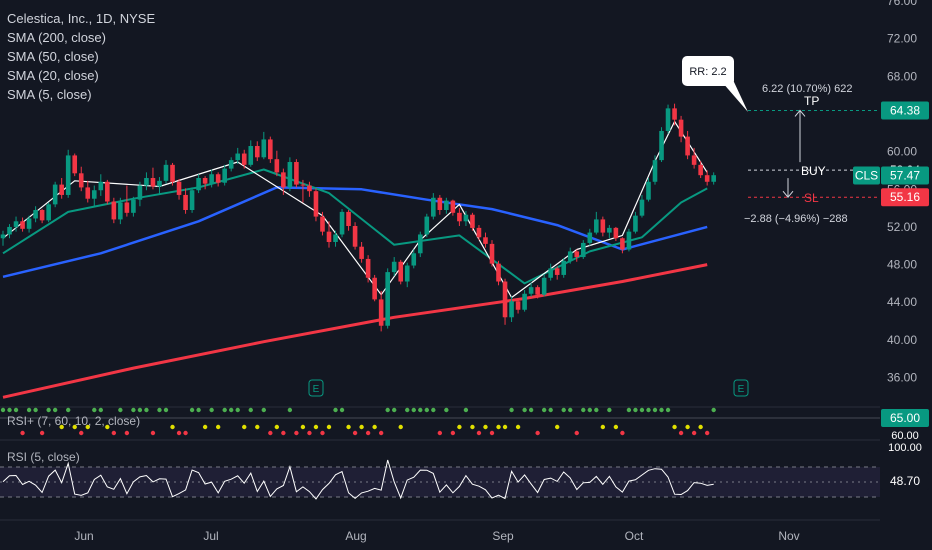 The image size is (932, 550). I want to click on sl-price-badge, so click(905, 197).